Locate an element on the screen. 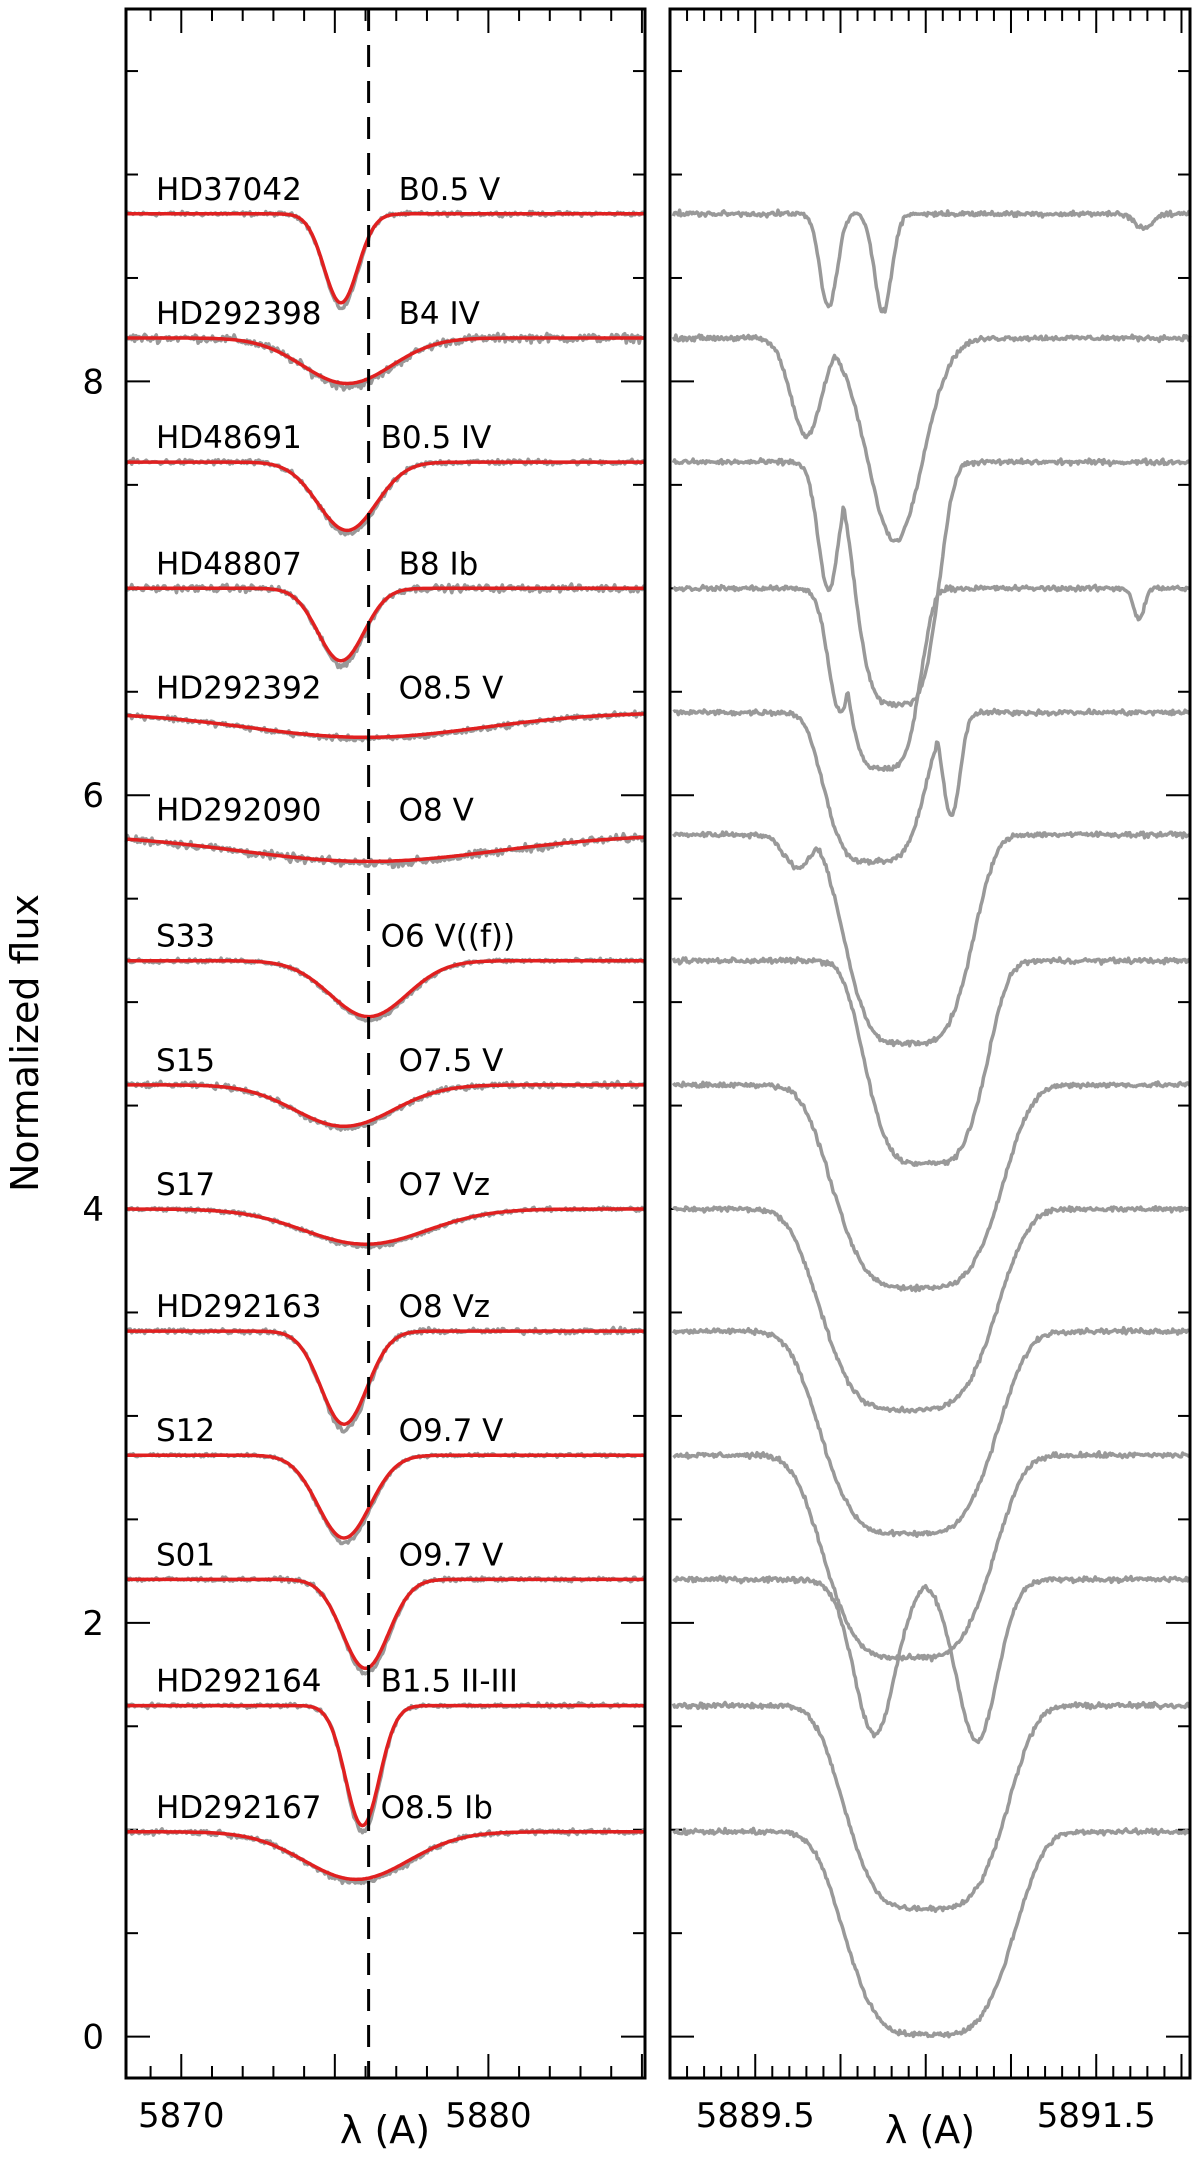 This screenshot has height=2163, width=1200. star-name-label: HD48807 is located at coordinates (229, 564).